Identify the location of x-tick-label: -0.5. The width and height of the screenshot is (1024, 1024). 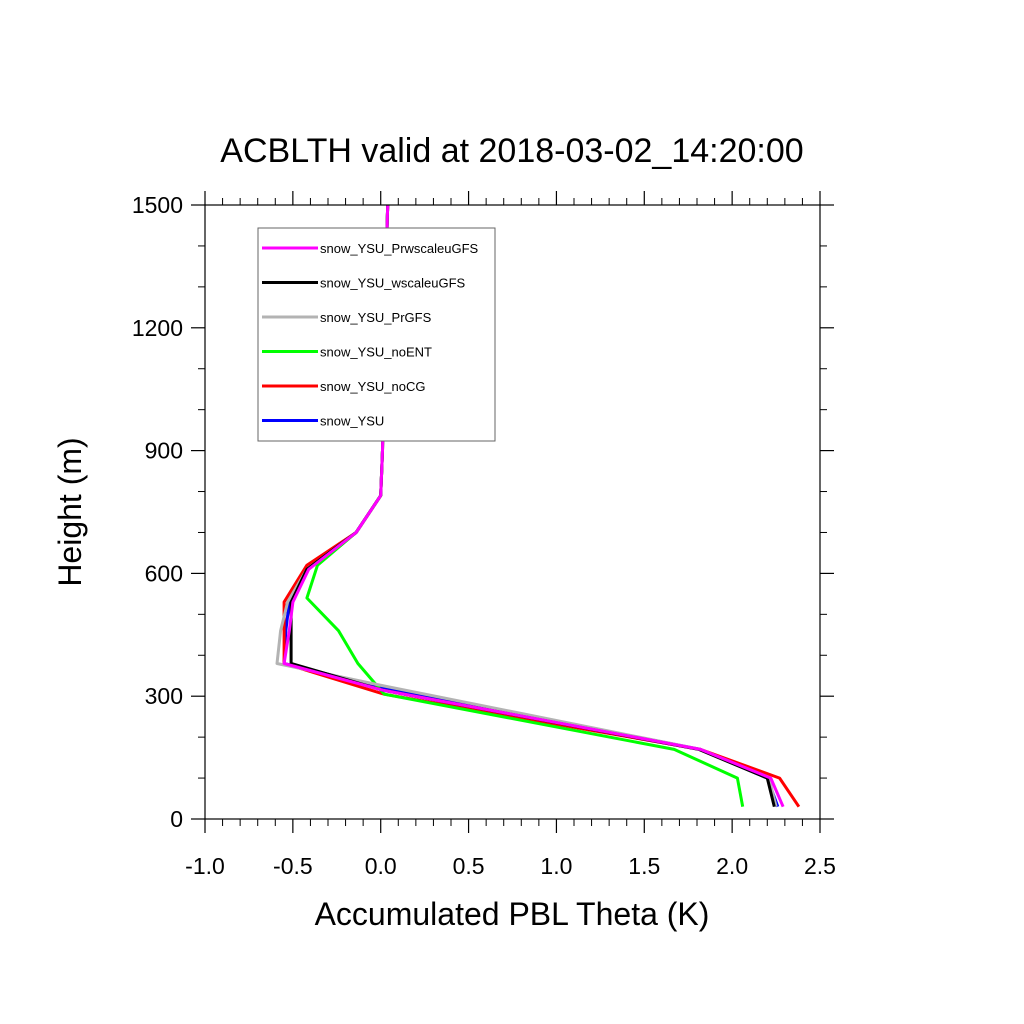
(293, 866).